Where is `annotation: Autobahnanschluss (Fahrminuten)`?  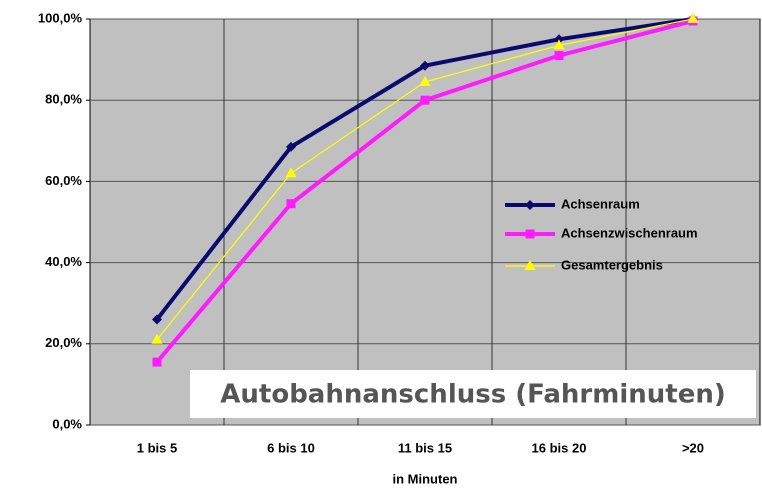
annotation: Autobahnanschluss (Fahrminuten) is located at coordinates (472, 395).